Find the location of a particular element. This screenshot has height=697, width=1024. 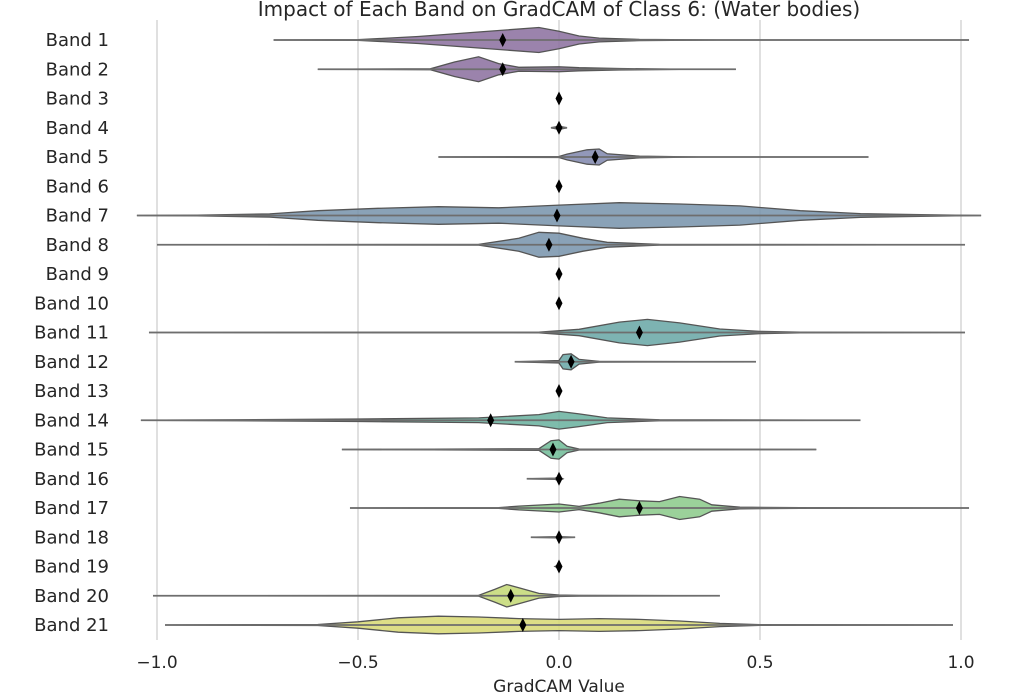

x-tick-label: 0.5 is located at coordinates (759, 663).